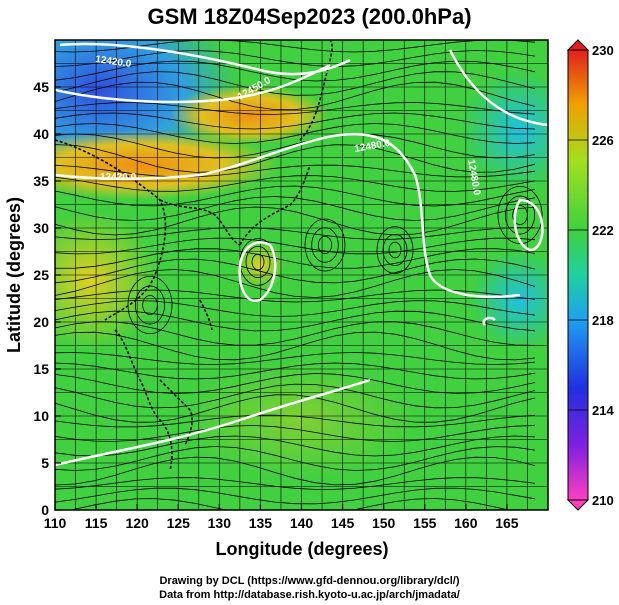 This screenshot has height=605, width=619. What do you see at coordinates (603, 410) in the screenshot?
I see `colorbar-label: 214` at bounding box center [603, 410].